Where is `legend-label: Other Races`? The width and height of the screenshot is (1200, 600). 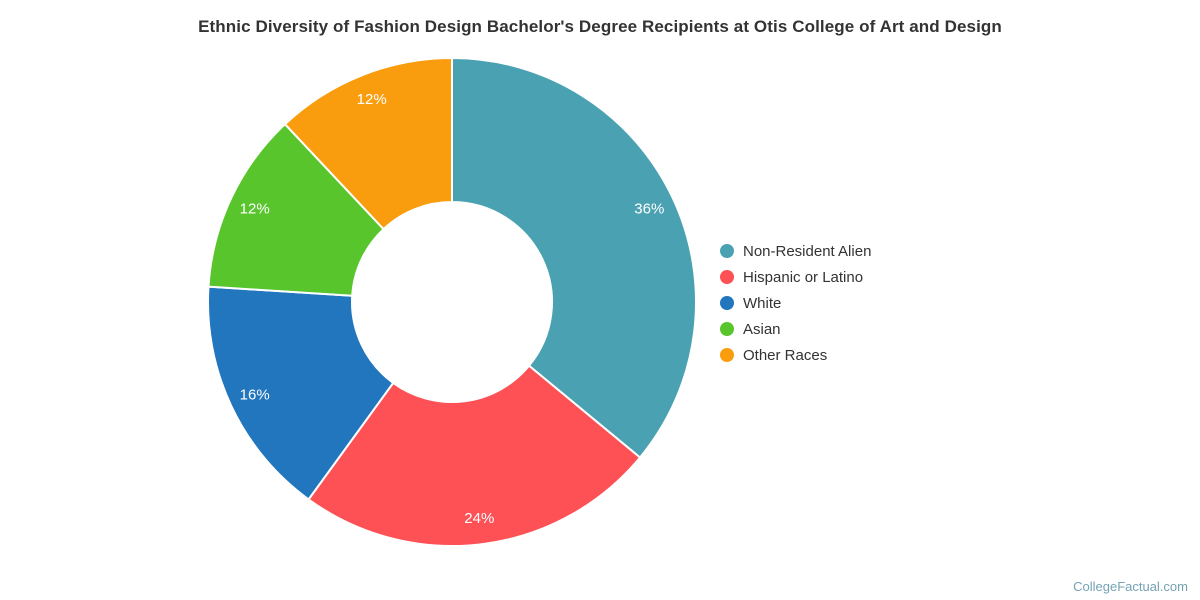
legend-label: Other Races is located at coordinates (785, 355).